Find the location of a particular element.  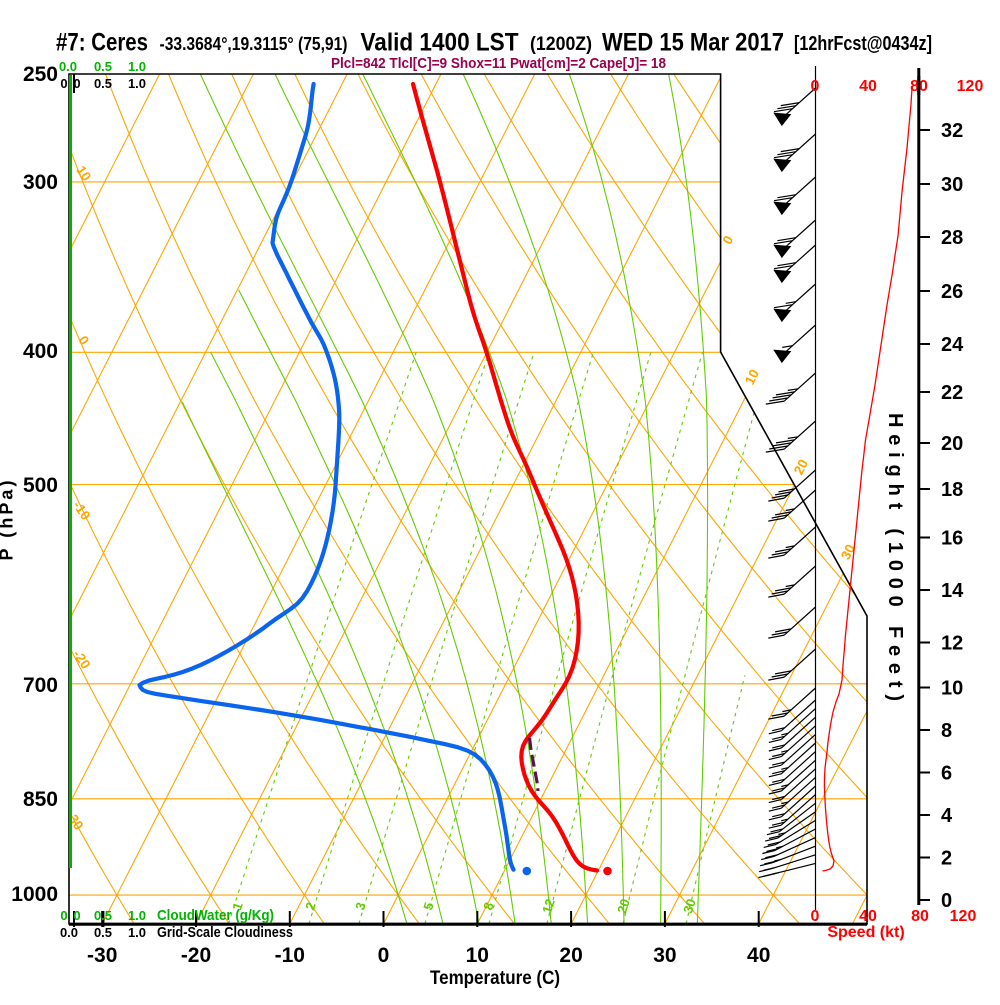

svg-text: 700 is located at coordinates (40, 685).